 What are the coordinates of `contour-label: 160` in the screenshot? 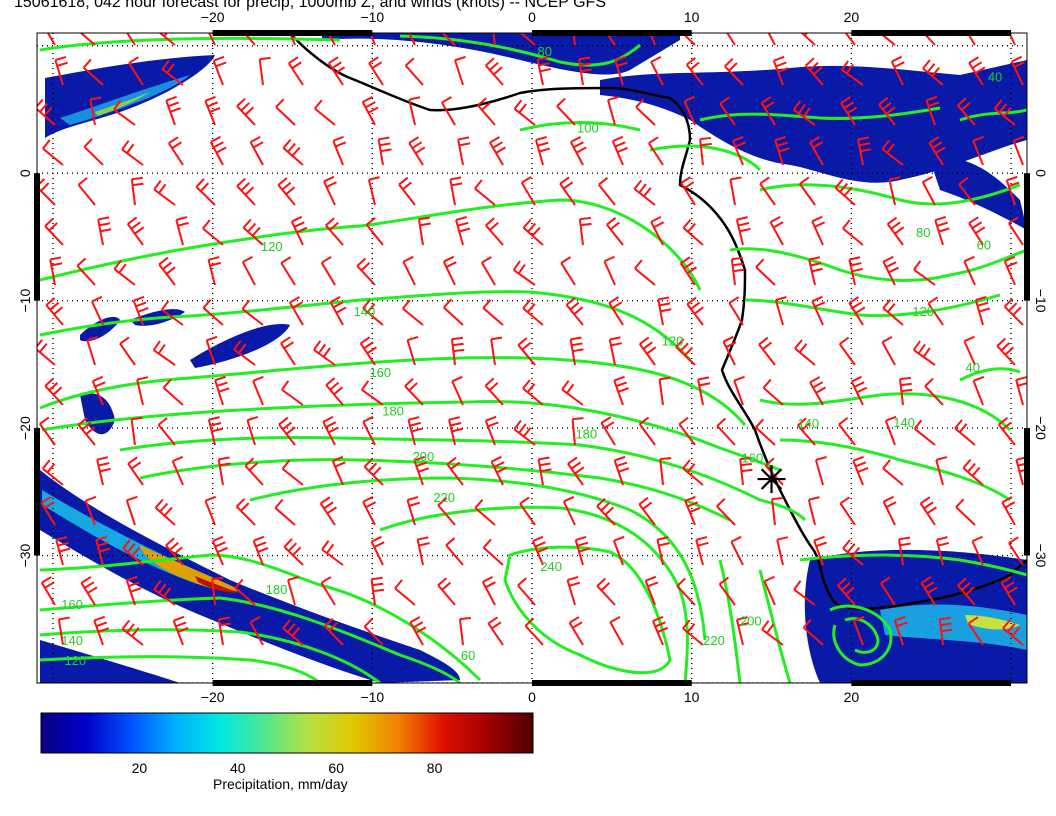 It's located at (72, 604).